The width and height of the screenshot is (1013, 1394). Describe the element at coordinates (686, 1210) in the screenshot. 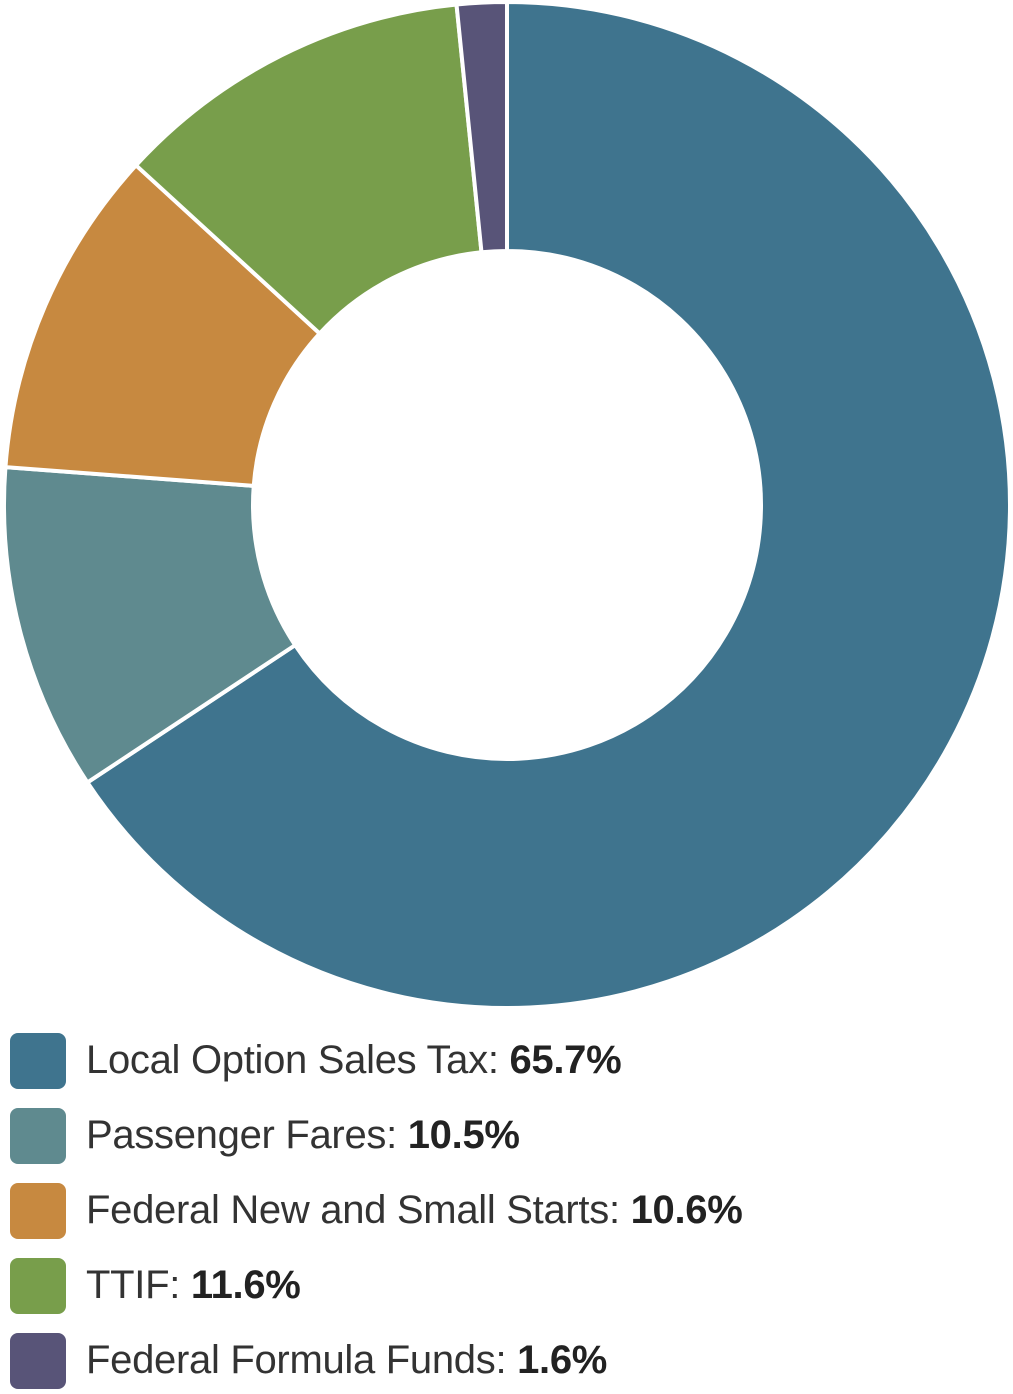

I see `legend-value: 10.6%` at that location.